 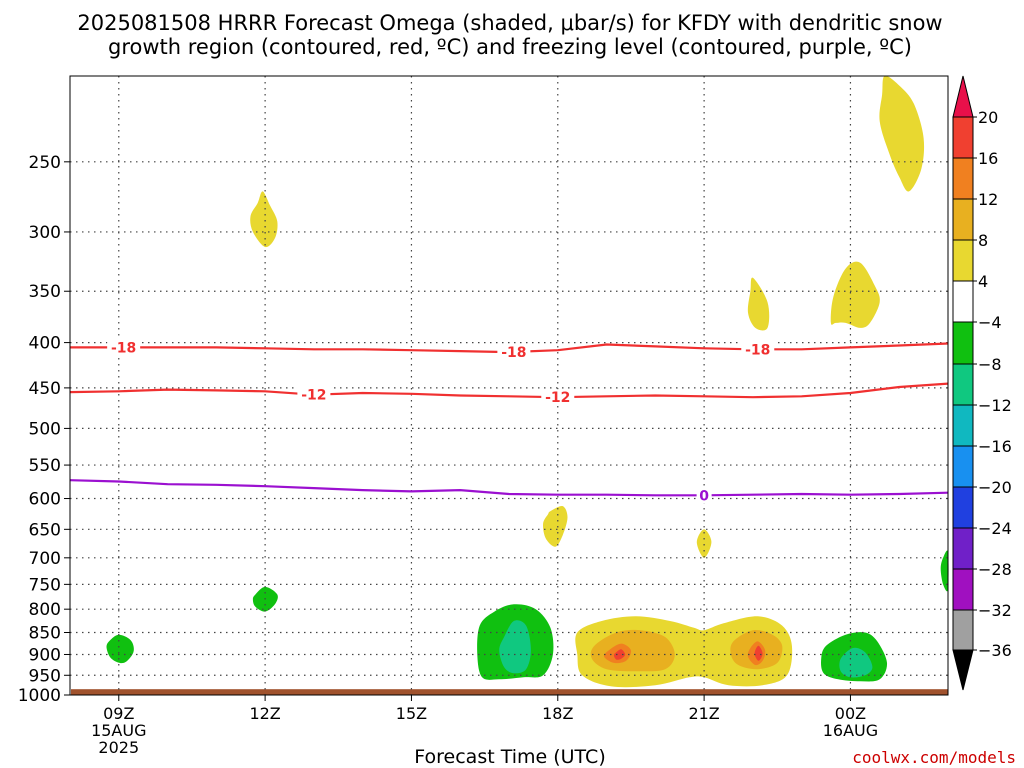 I want to click on colorbar-bottom-arrow, so click(x=963, y=670).